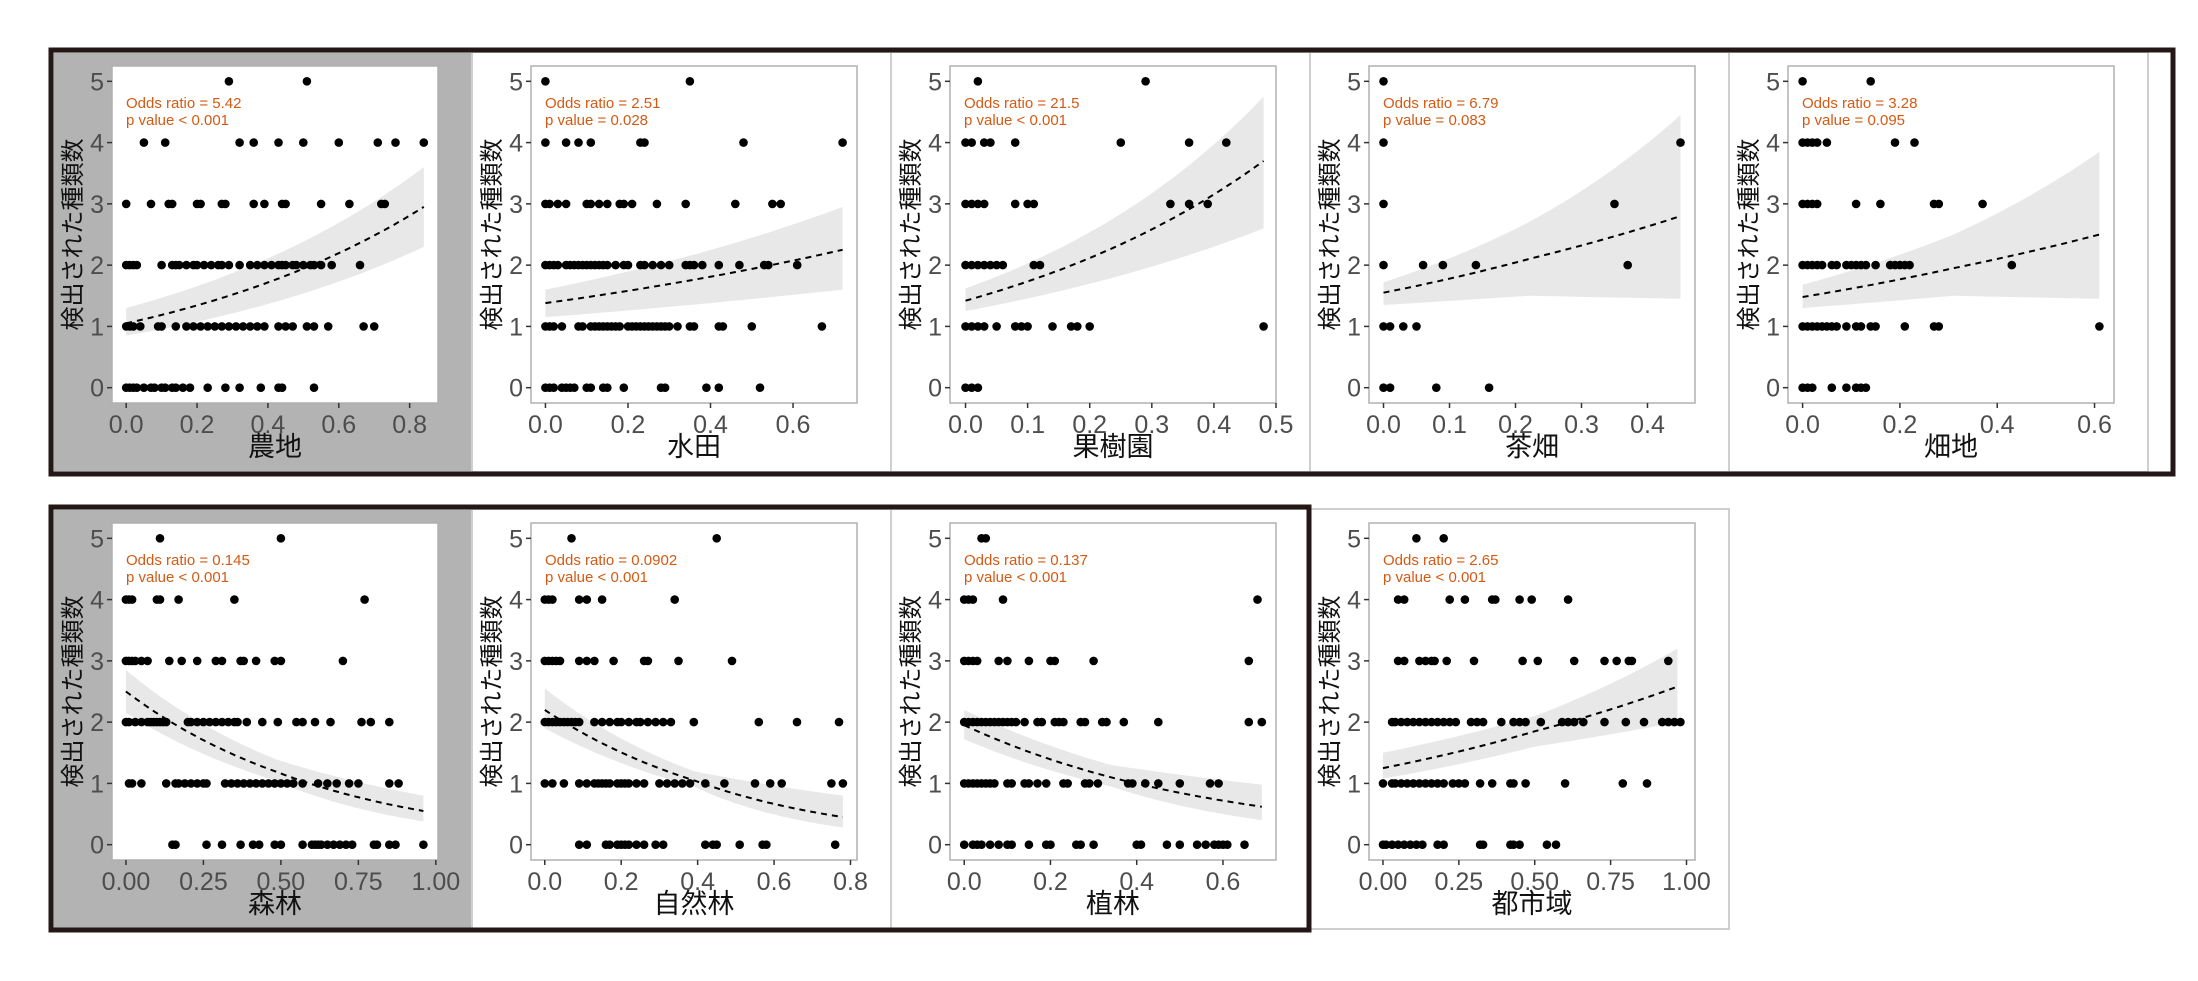 Image resolution: width=2198 pixels, height=981 pixels. I want to click on p-value-label: p value < 0.001, so click(1015, 120).